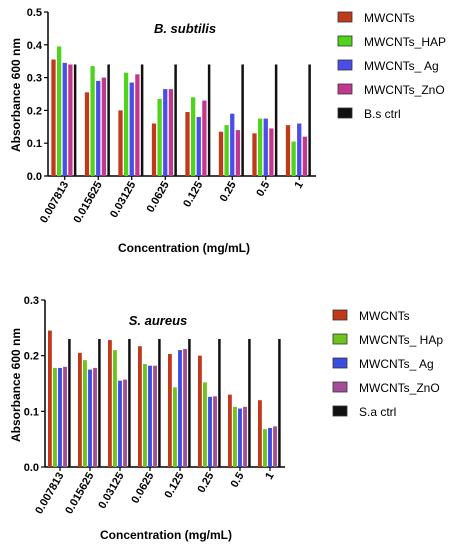 This screenshot has width=461, height=550. Describe the element at coordinates (382, 114) in the screenshot. I see `legend-label: B.s ctrl` at that location.